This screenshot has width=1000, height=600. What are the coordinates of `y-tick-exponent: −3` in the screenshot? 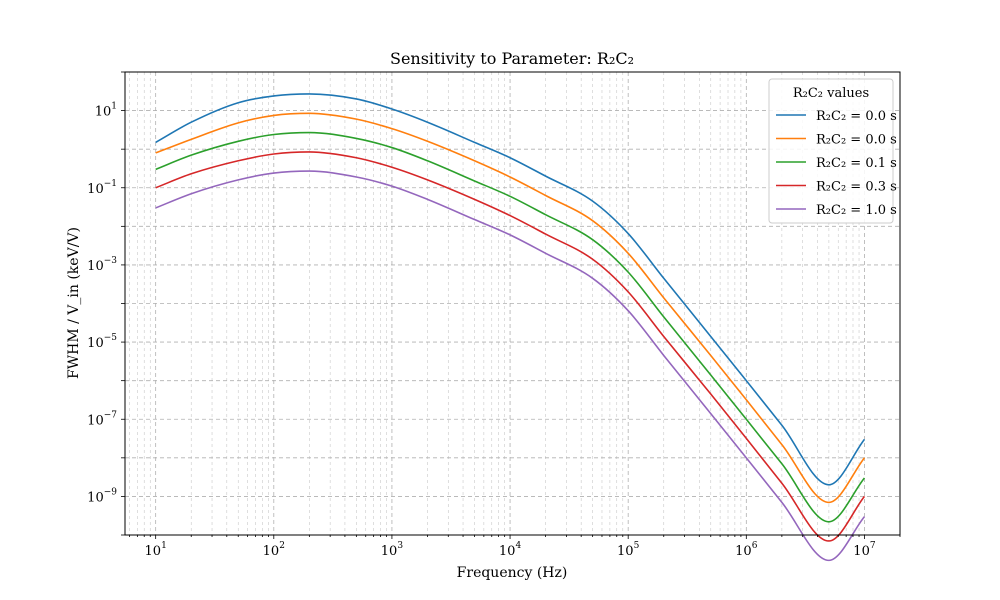 It's located at (111, 261).